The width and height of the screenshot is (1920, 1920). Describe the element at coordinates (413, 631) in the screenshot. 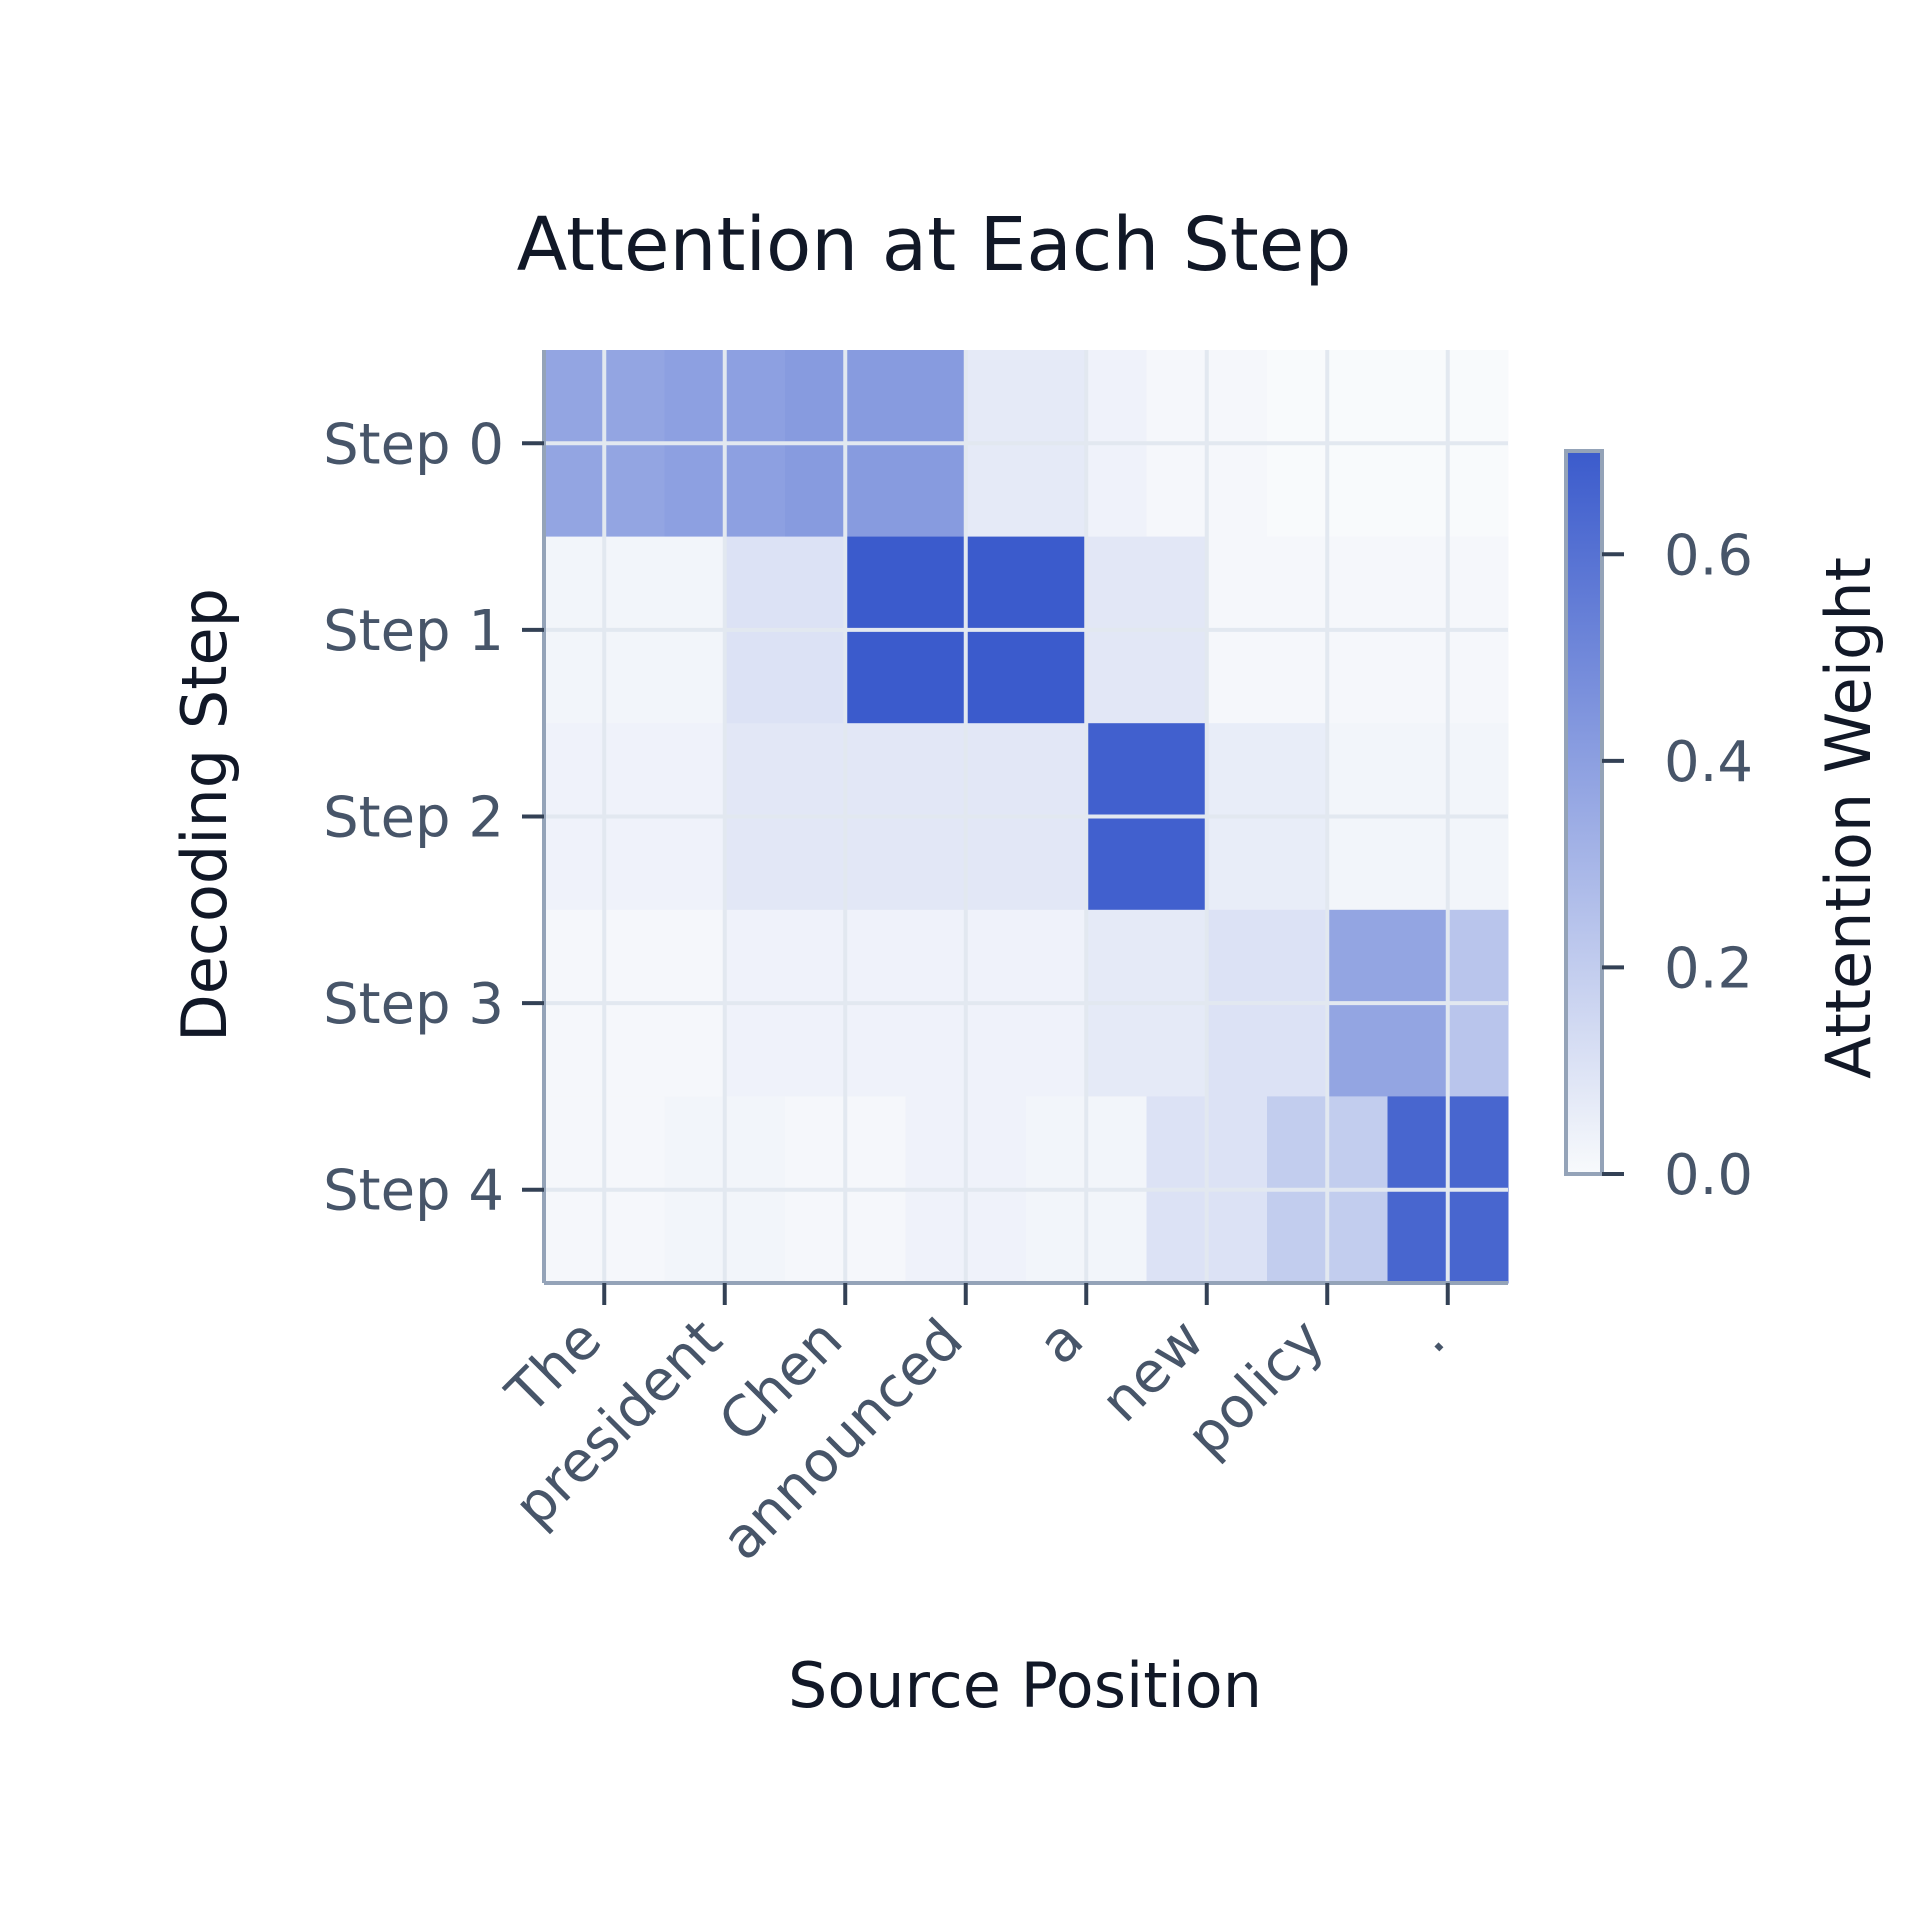

I see `y-tick-label-1: Step 1` at that location.